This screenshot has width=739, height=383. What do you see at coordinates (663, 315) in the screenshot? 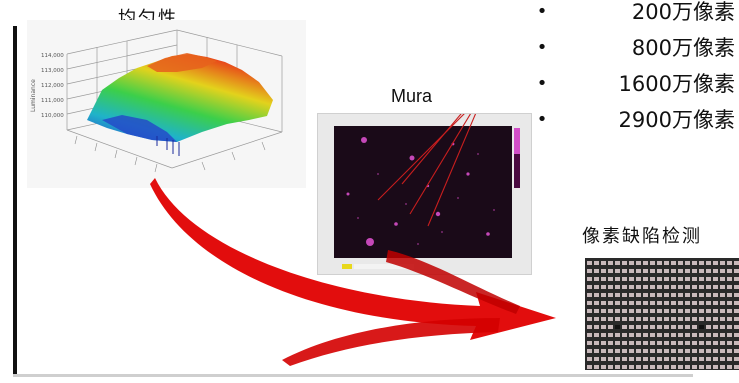
I see `pixel-grid-graphic` at bounding box center [663, 315].